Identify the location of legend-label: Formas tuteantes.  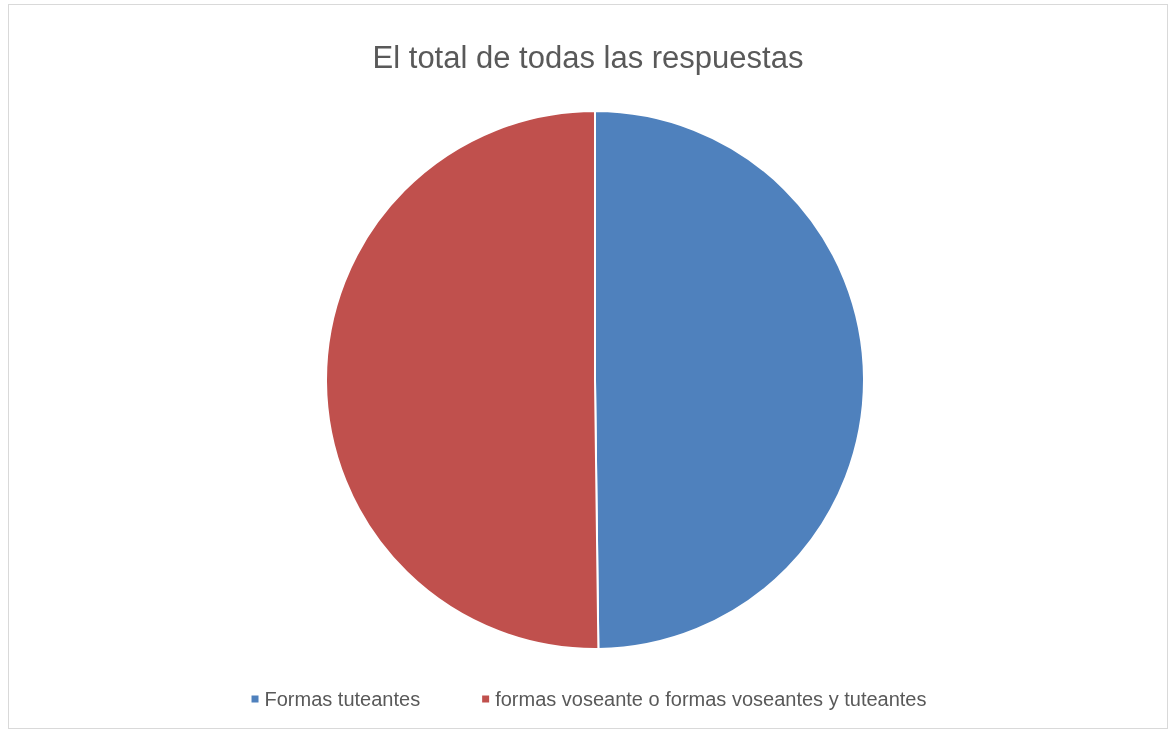
(342, 699).